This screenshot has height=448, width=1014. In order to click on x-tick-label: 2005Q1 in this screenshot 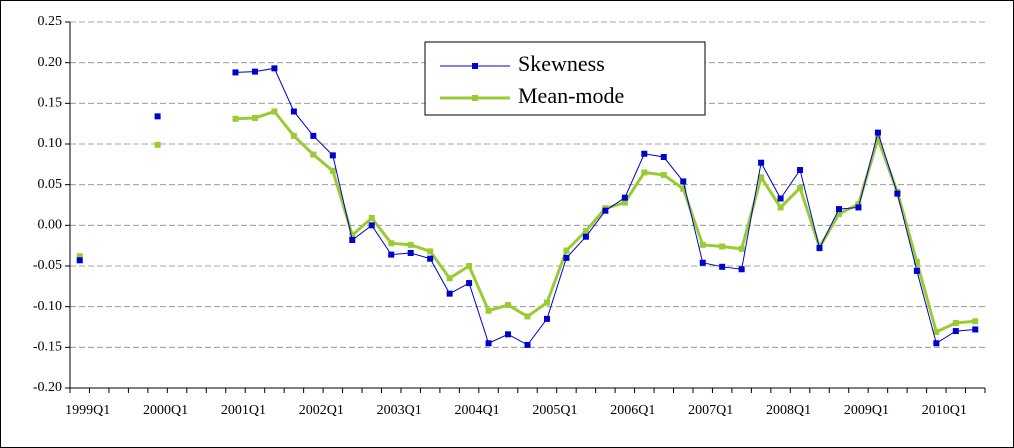, I will do `click(554, 410)`.